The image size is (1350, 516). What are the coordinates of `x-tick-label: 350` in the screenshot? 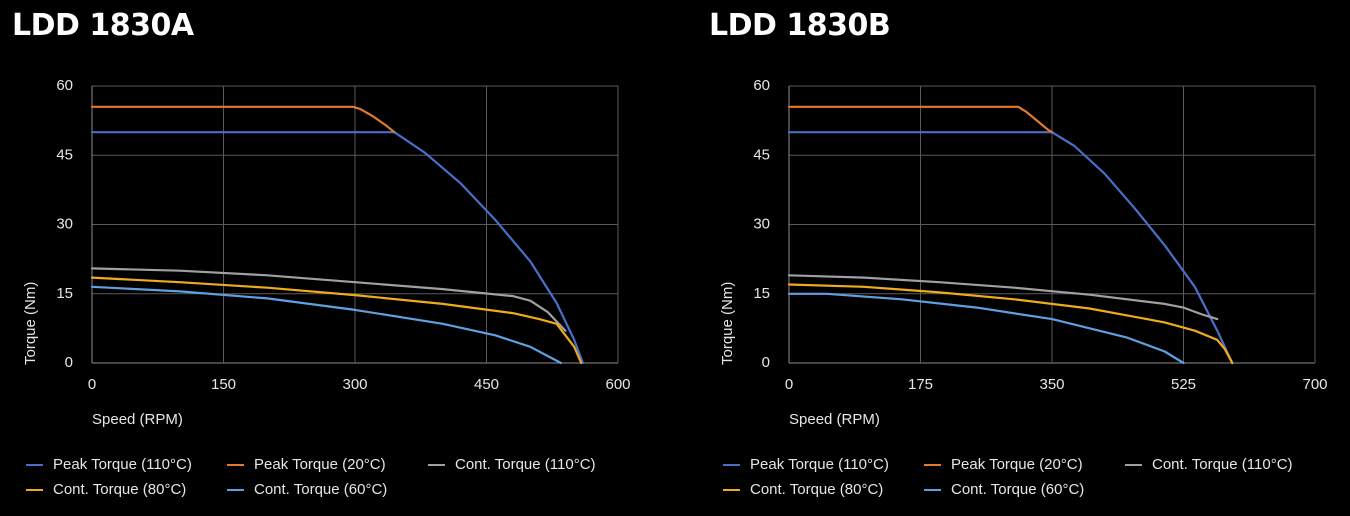 It's located at (1051, 384).